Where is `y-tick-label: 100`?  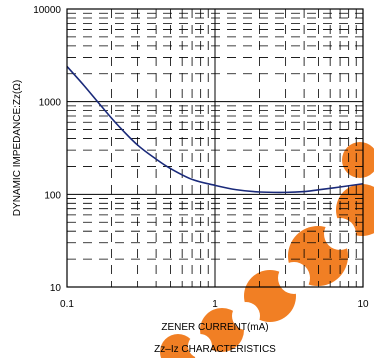 y-tick-label: 100 is located at coordinates (52, 195).